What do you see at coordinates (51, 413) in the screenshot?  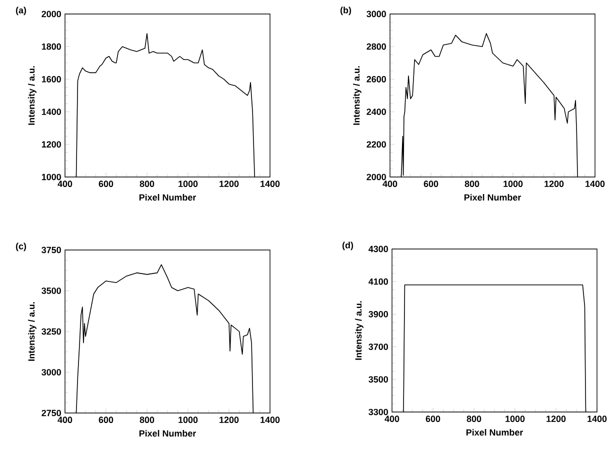 I see `y-tick-label: 2750` at bounding box center [51, 413].